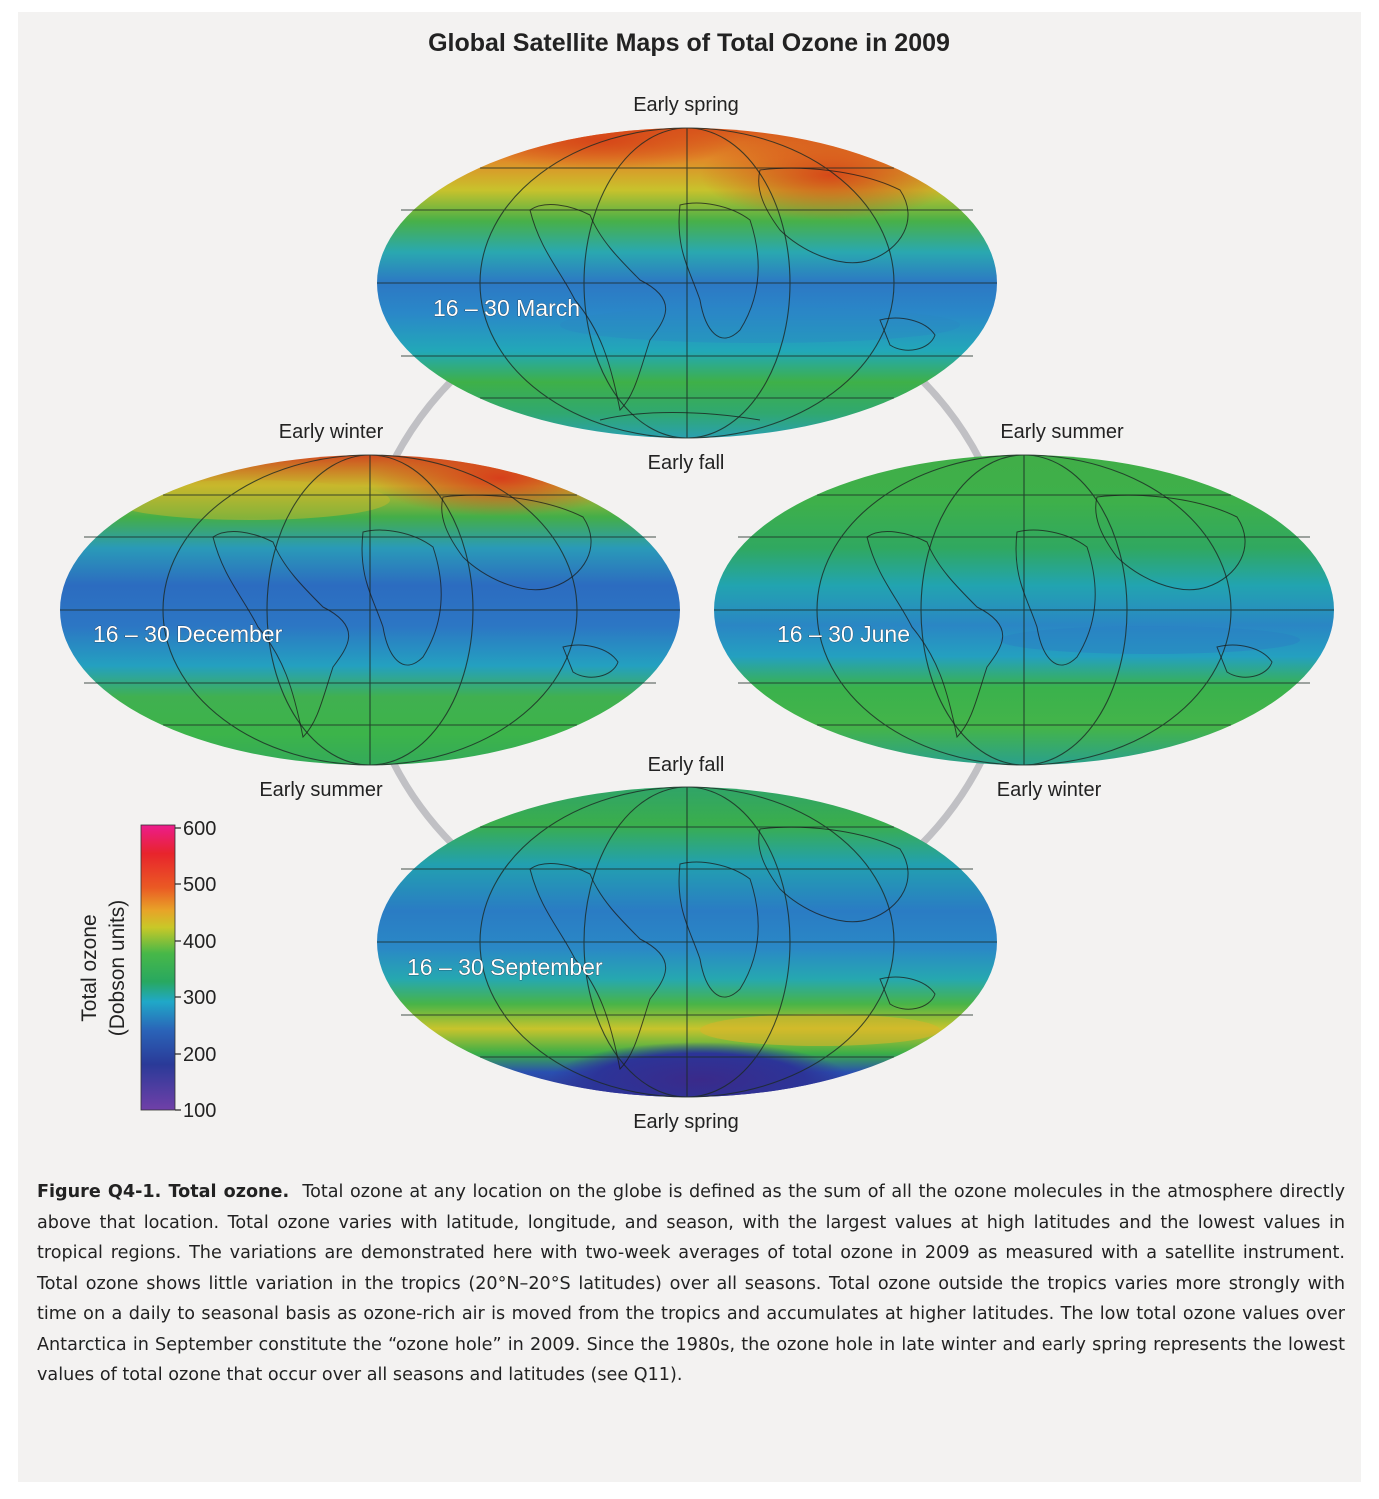 The image size is (1379, 1499). I want to click on colorbar-label-line2: (Dobson units), so click(117, 968).